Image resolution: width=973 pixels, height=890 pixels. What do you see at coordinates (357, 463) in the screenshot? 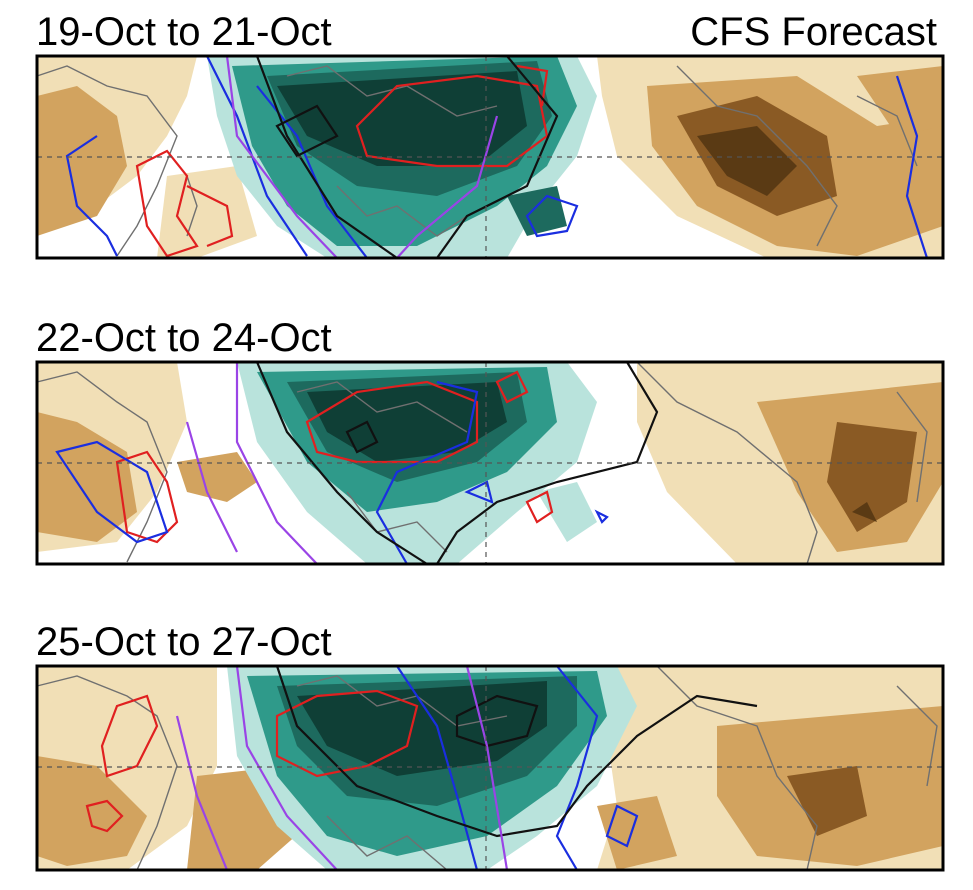
I see `contours` at bounding box center [357, 463].